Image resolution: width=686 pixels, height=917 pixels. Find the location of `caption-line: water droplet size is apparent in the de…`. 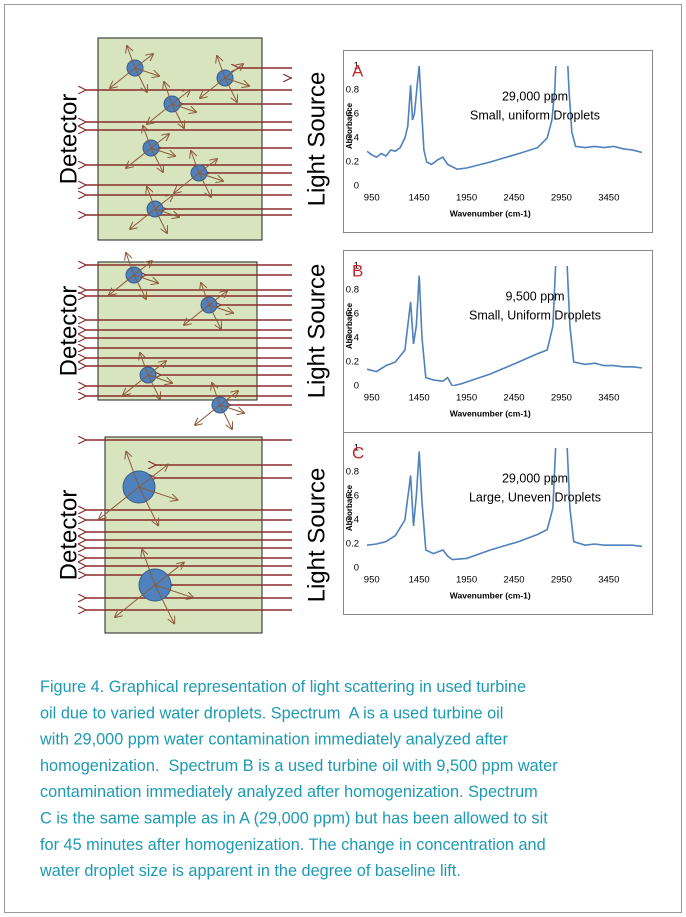

caption-line: water droplet size is apparent in the de… is located at coordinates (250, 871).